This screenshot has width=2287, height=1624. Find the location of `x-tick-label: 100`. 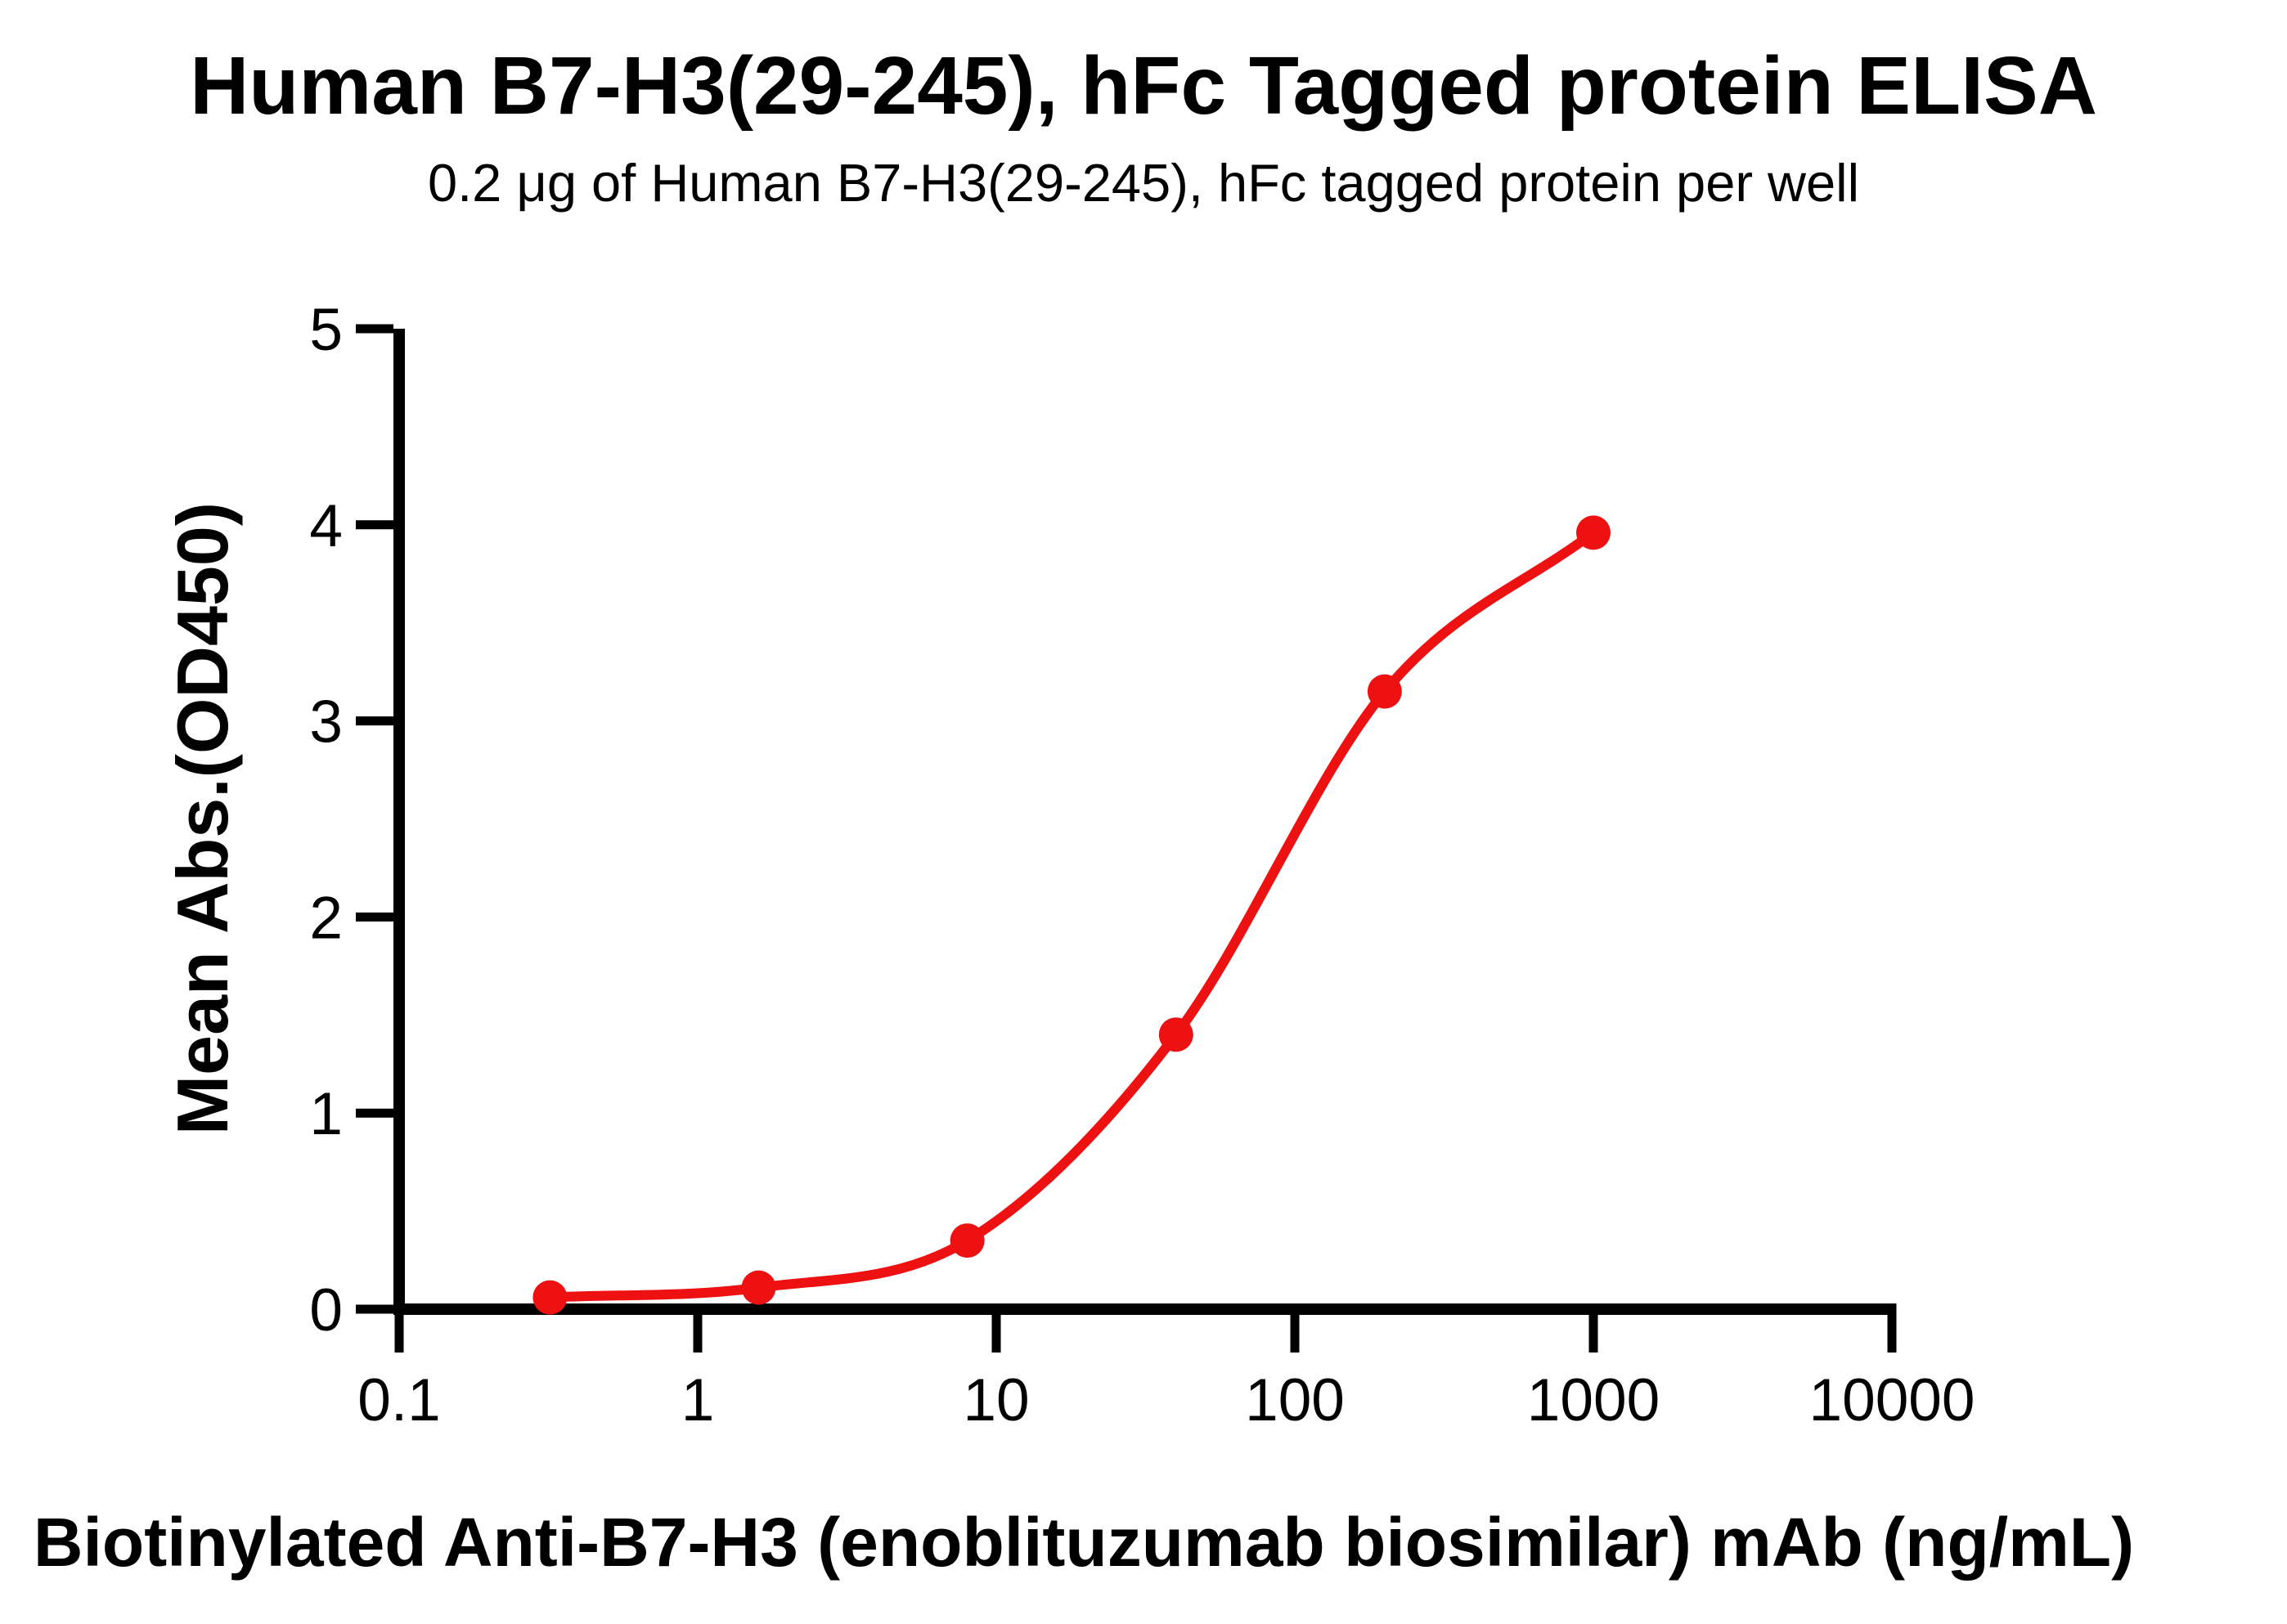

x-tick-label: 100 is located at coordinates (1295, 1400).